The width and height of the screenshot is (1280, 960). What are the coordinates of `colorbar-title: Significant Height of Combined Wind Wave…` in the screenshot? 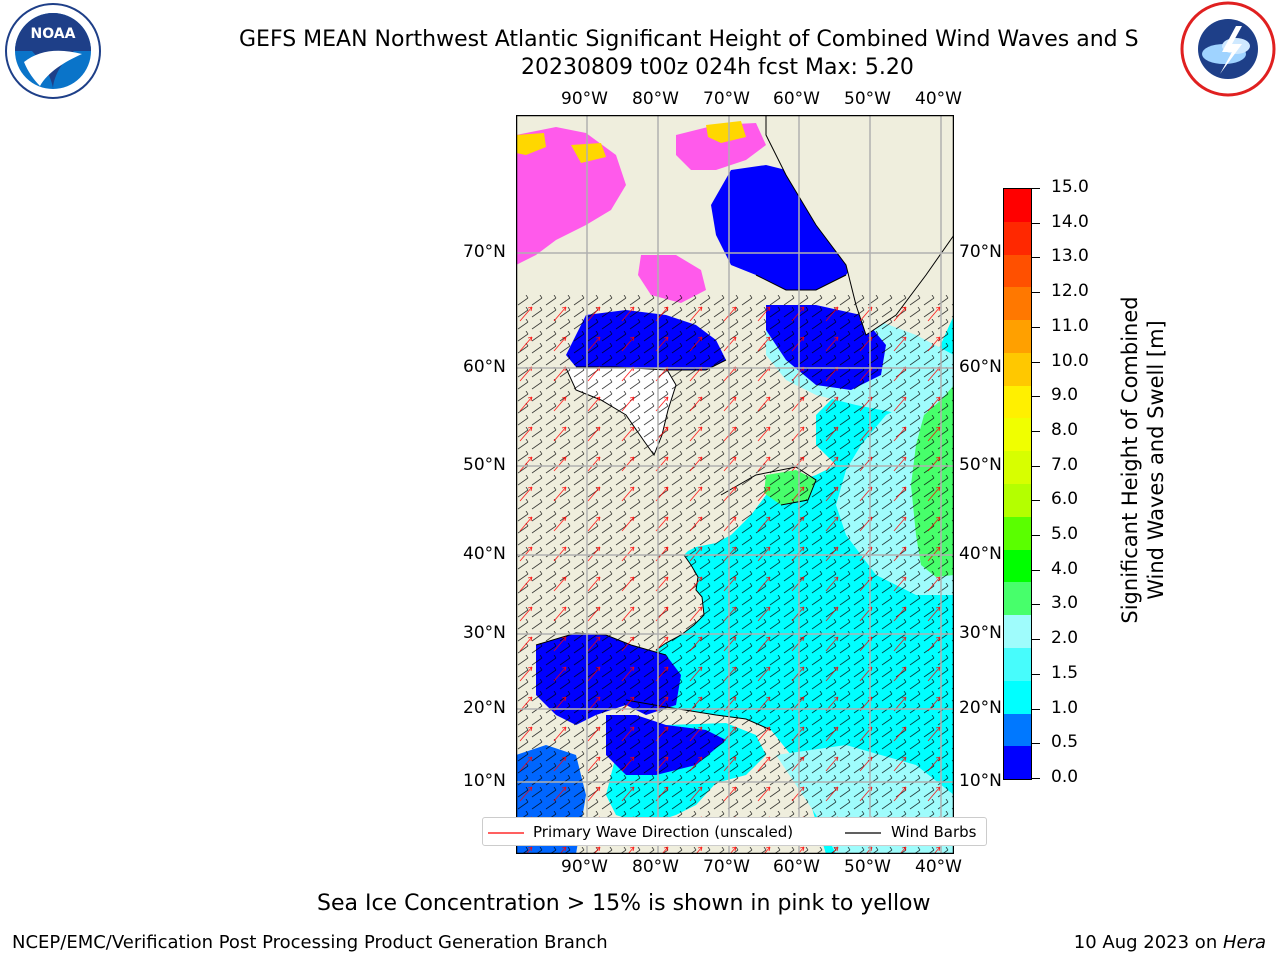 It's located at (1143, 460).